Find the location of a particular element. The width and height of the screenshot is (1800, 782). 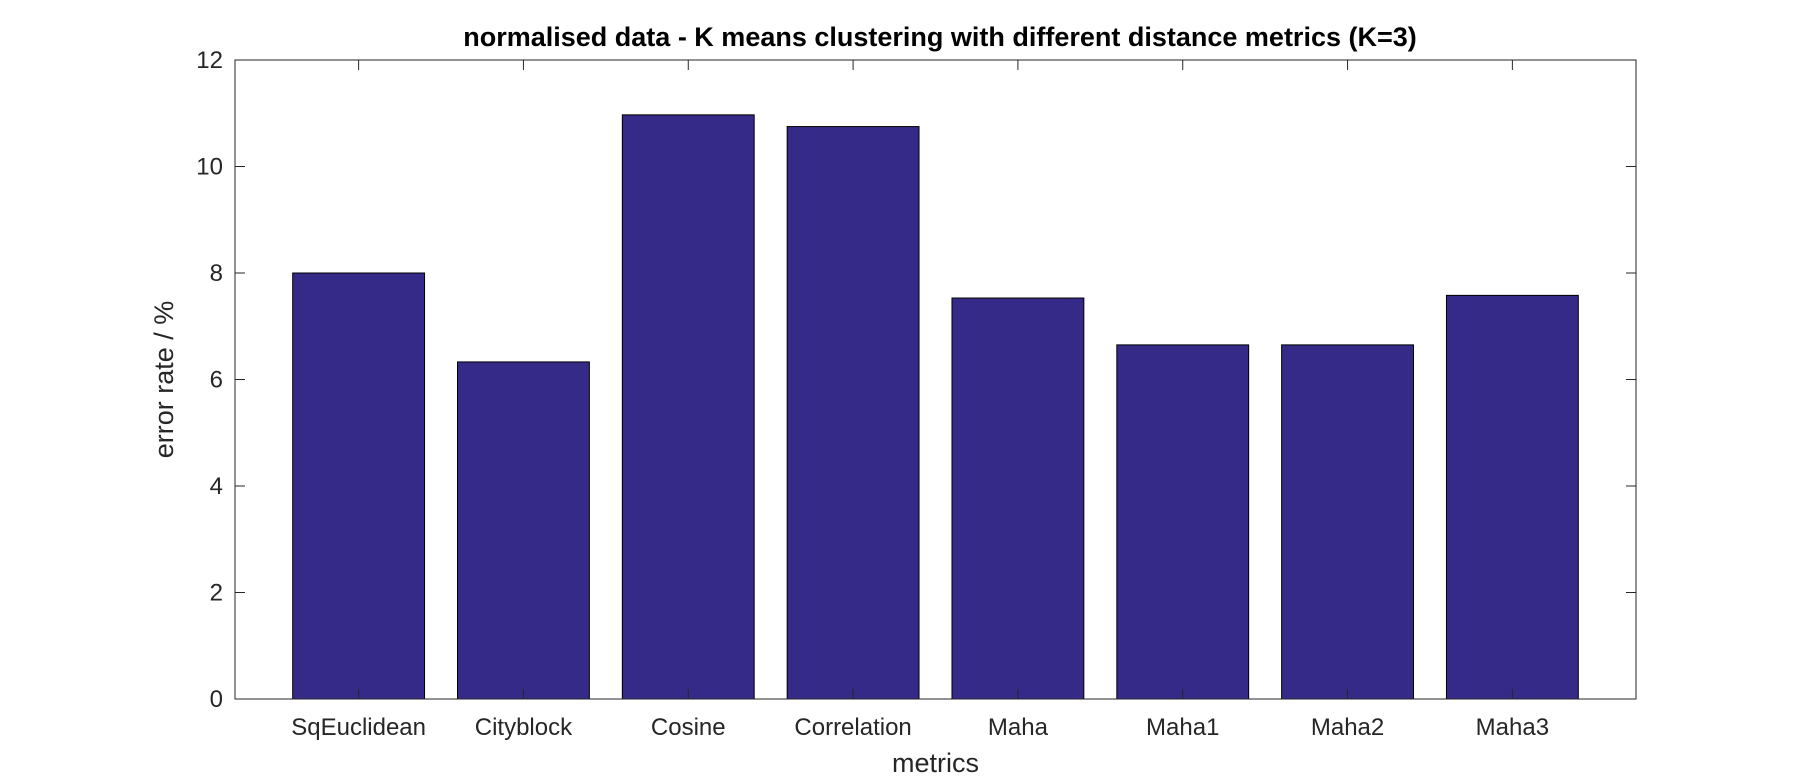

y-tick-label-6: 6 is located at coordinates (216, 380).